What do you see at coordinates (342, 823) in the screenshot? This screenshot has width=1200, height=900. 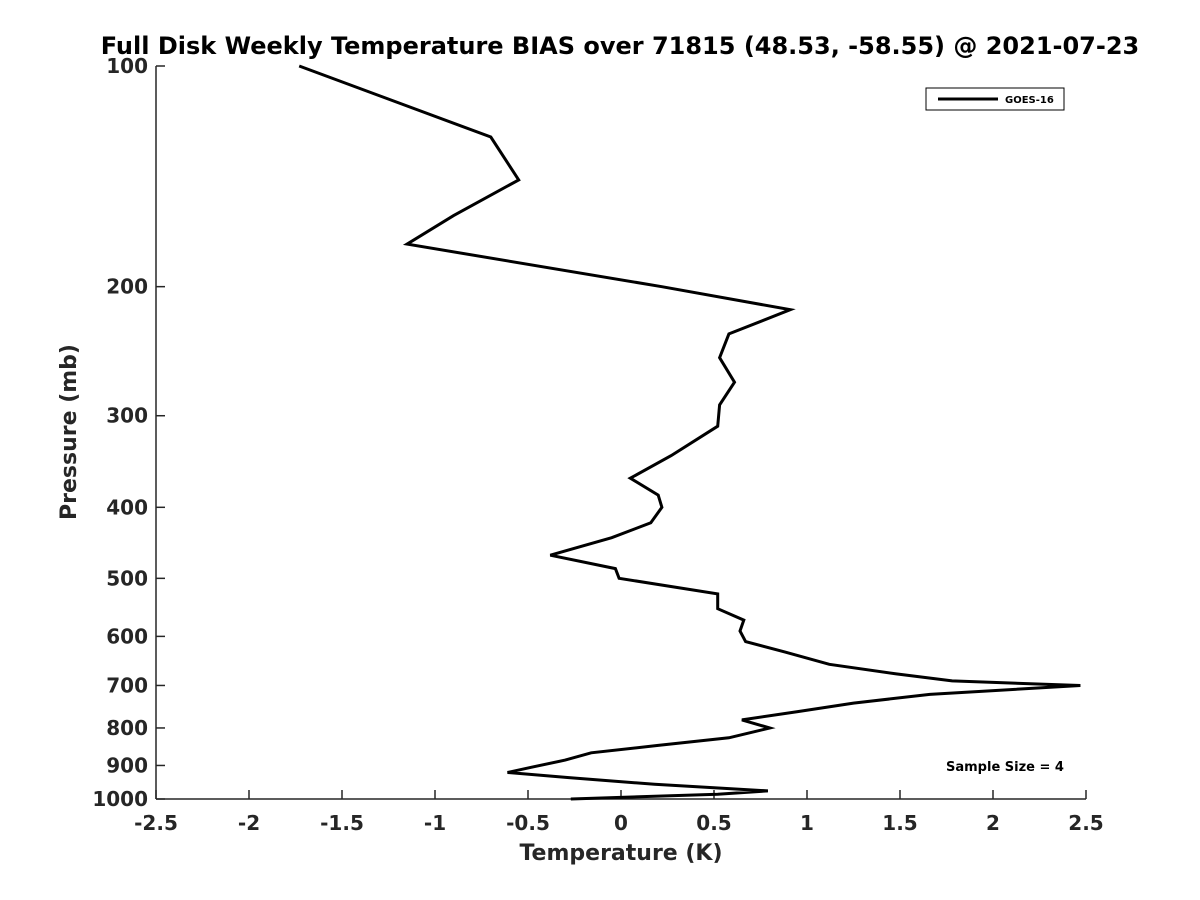 I see `x-tick-label: -1.5` at bounding box center [342, 823].